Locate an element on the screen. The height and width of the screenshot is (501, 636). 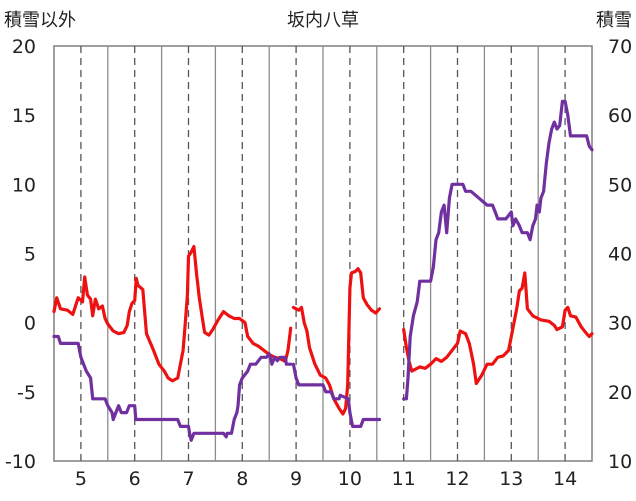
right-tick-label: 30 is located at coordinates (620, 324).